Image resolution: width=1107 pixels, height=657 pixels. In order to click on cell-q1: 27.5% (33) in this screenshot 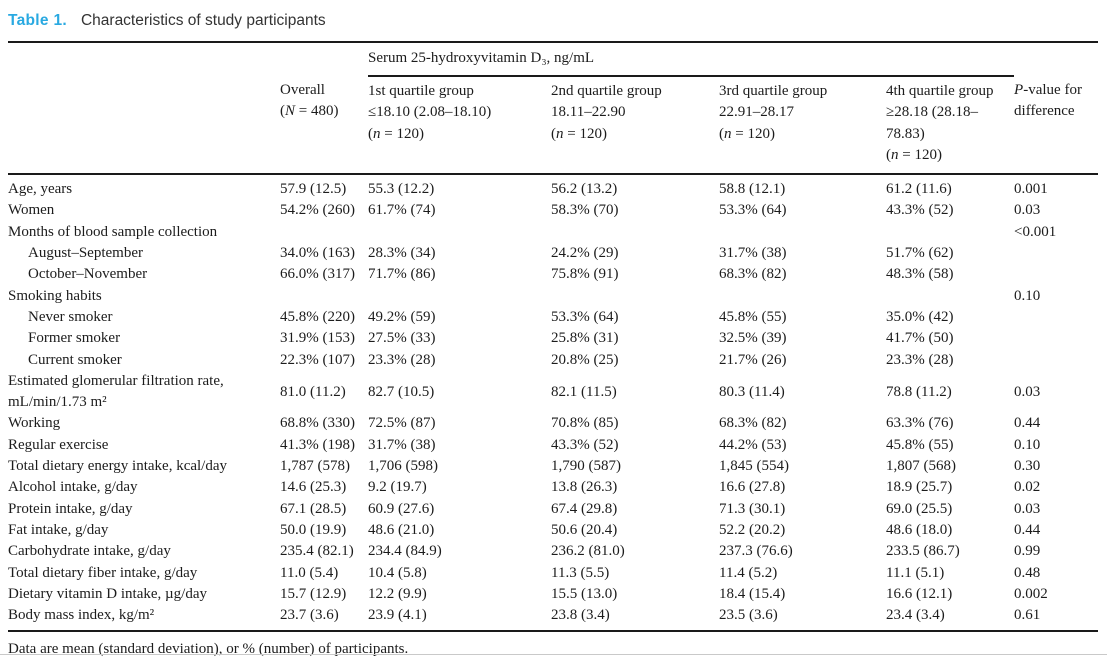, I will do `click(402, 338)`.